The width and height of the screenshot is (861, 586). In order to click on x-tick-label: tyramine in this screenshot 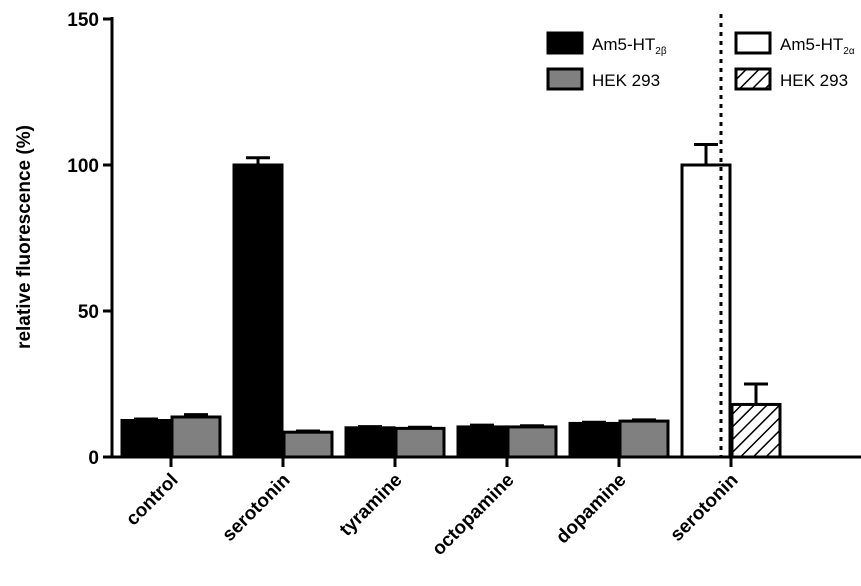, I will do `click(371, 505)`.